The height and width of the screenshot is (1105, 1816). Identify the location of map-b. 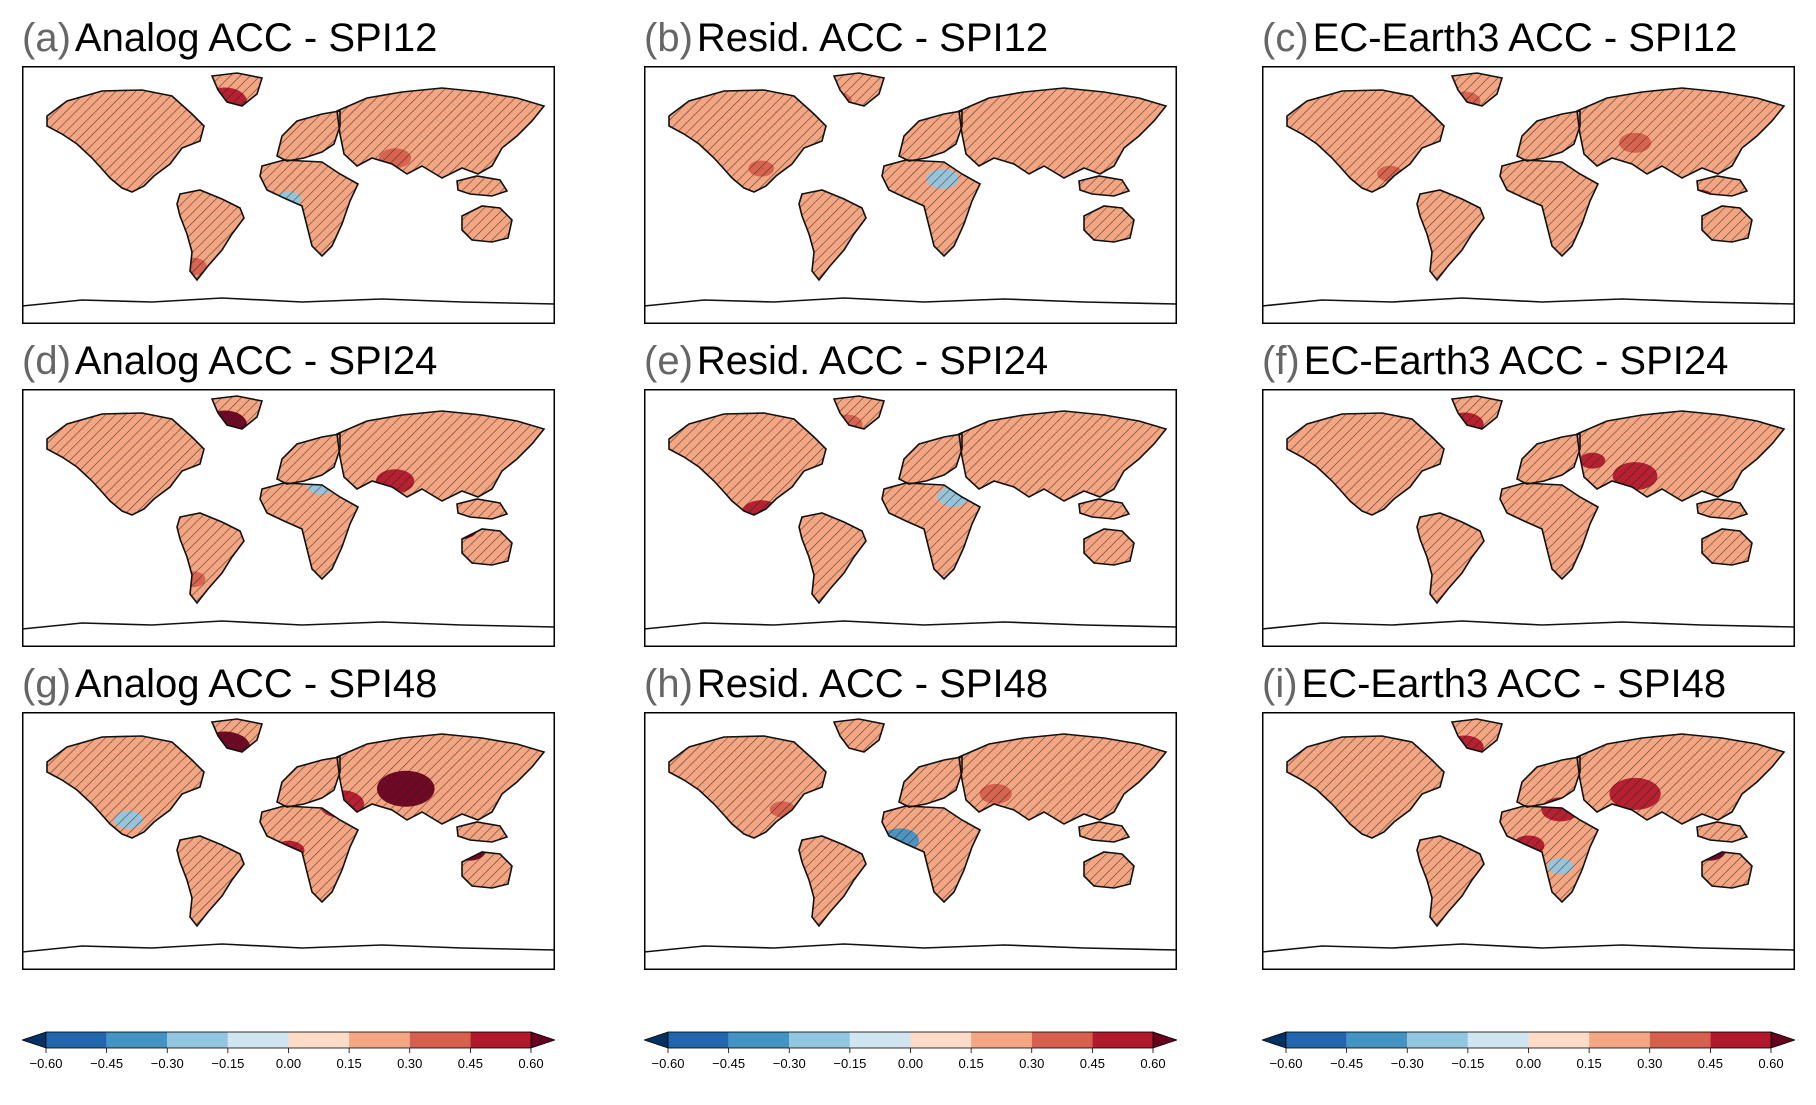
(910, 195).